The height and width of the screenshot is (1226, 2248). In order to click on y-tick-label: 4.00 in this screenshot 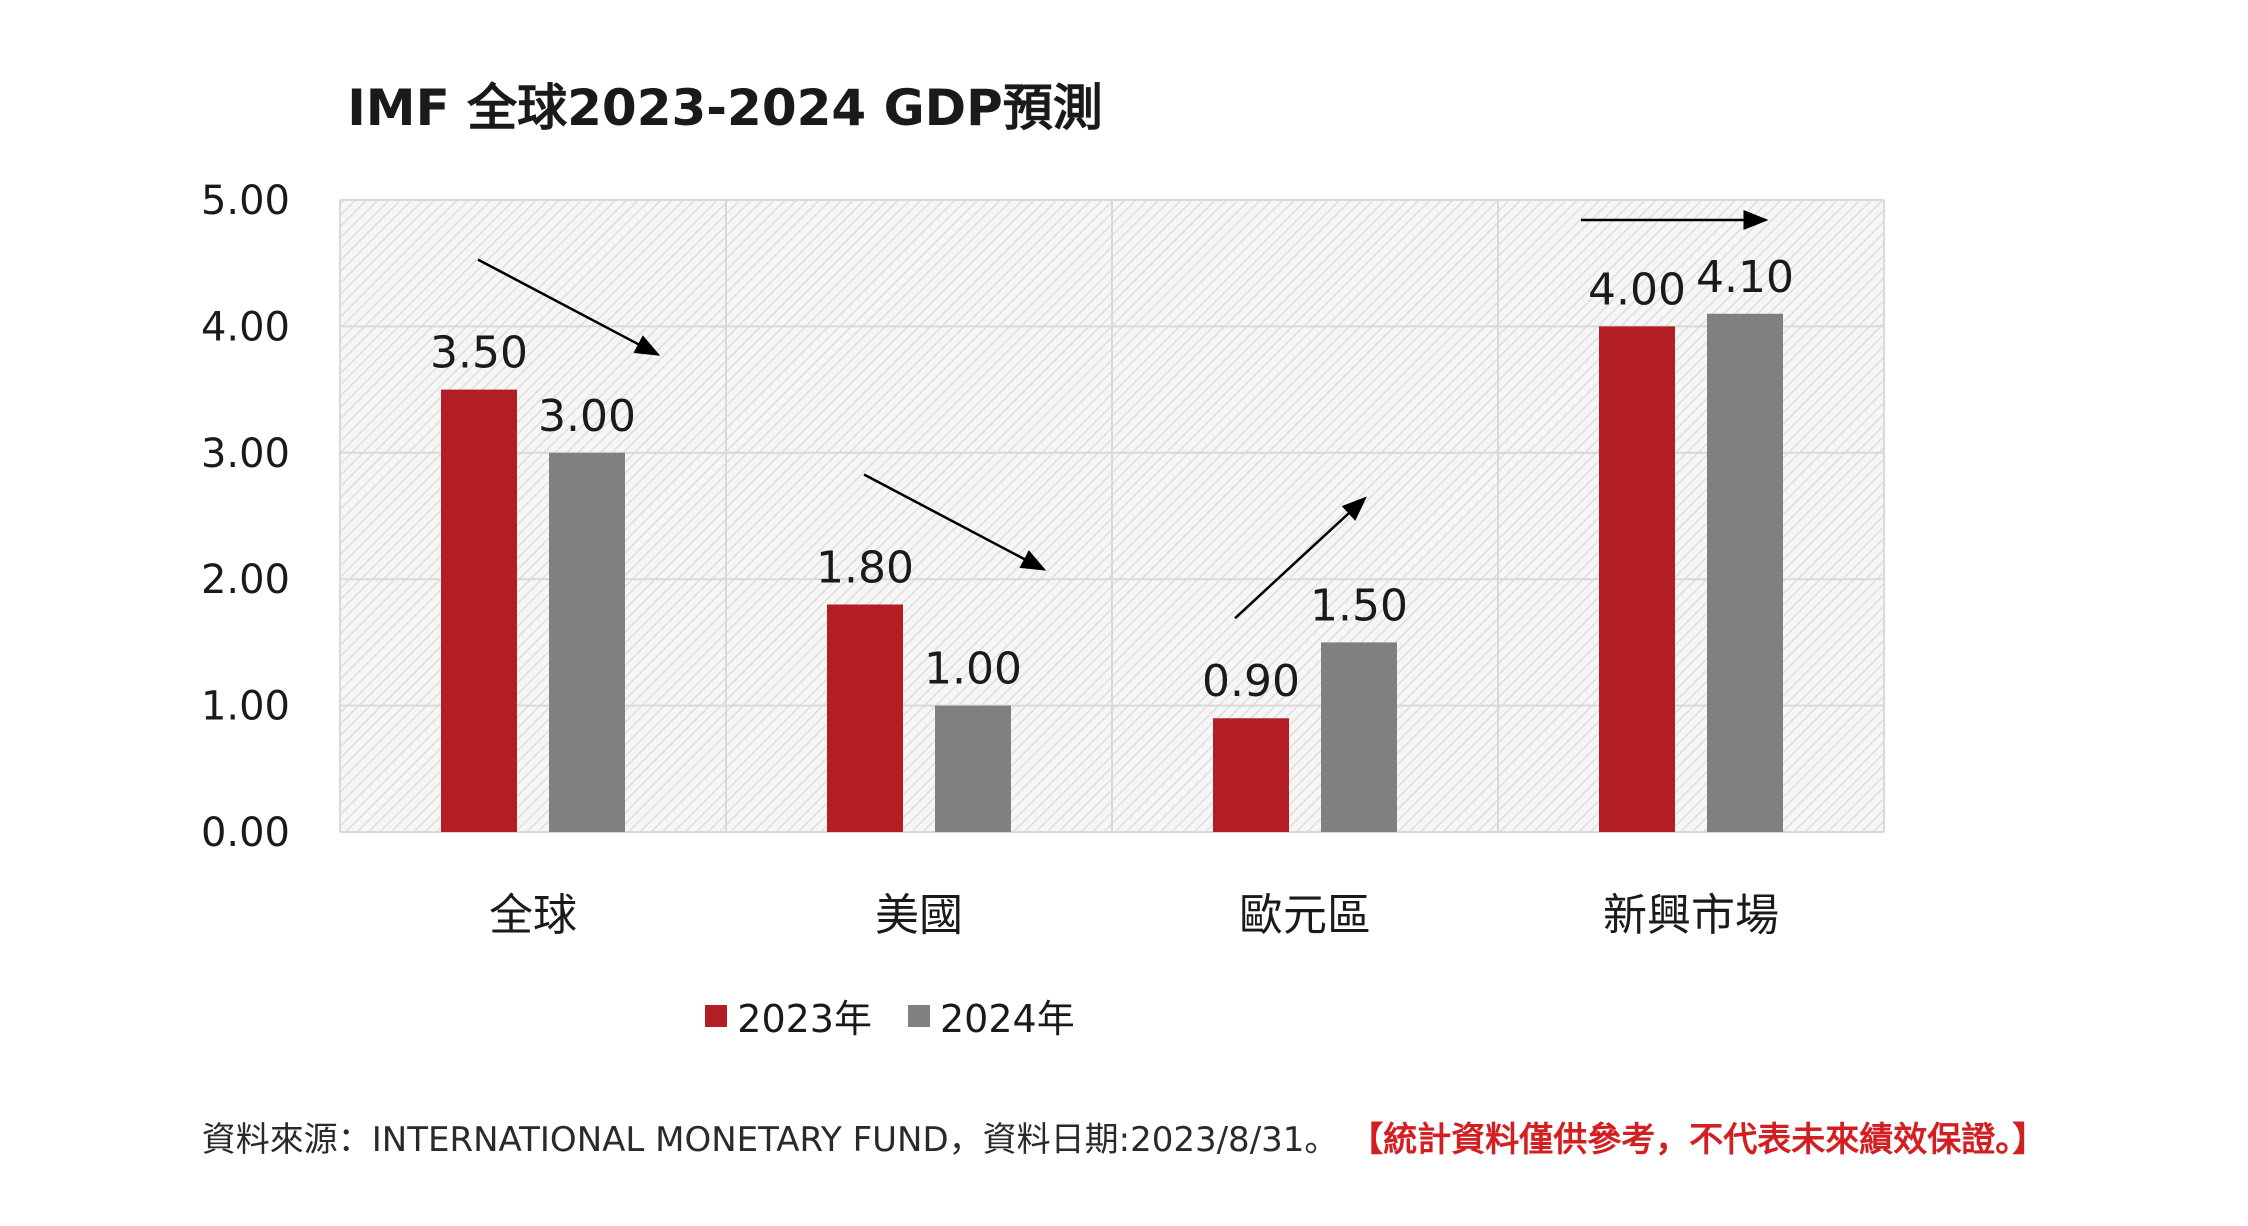, I will do `click(245, 327)`.